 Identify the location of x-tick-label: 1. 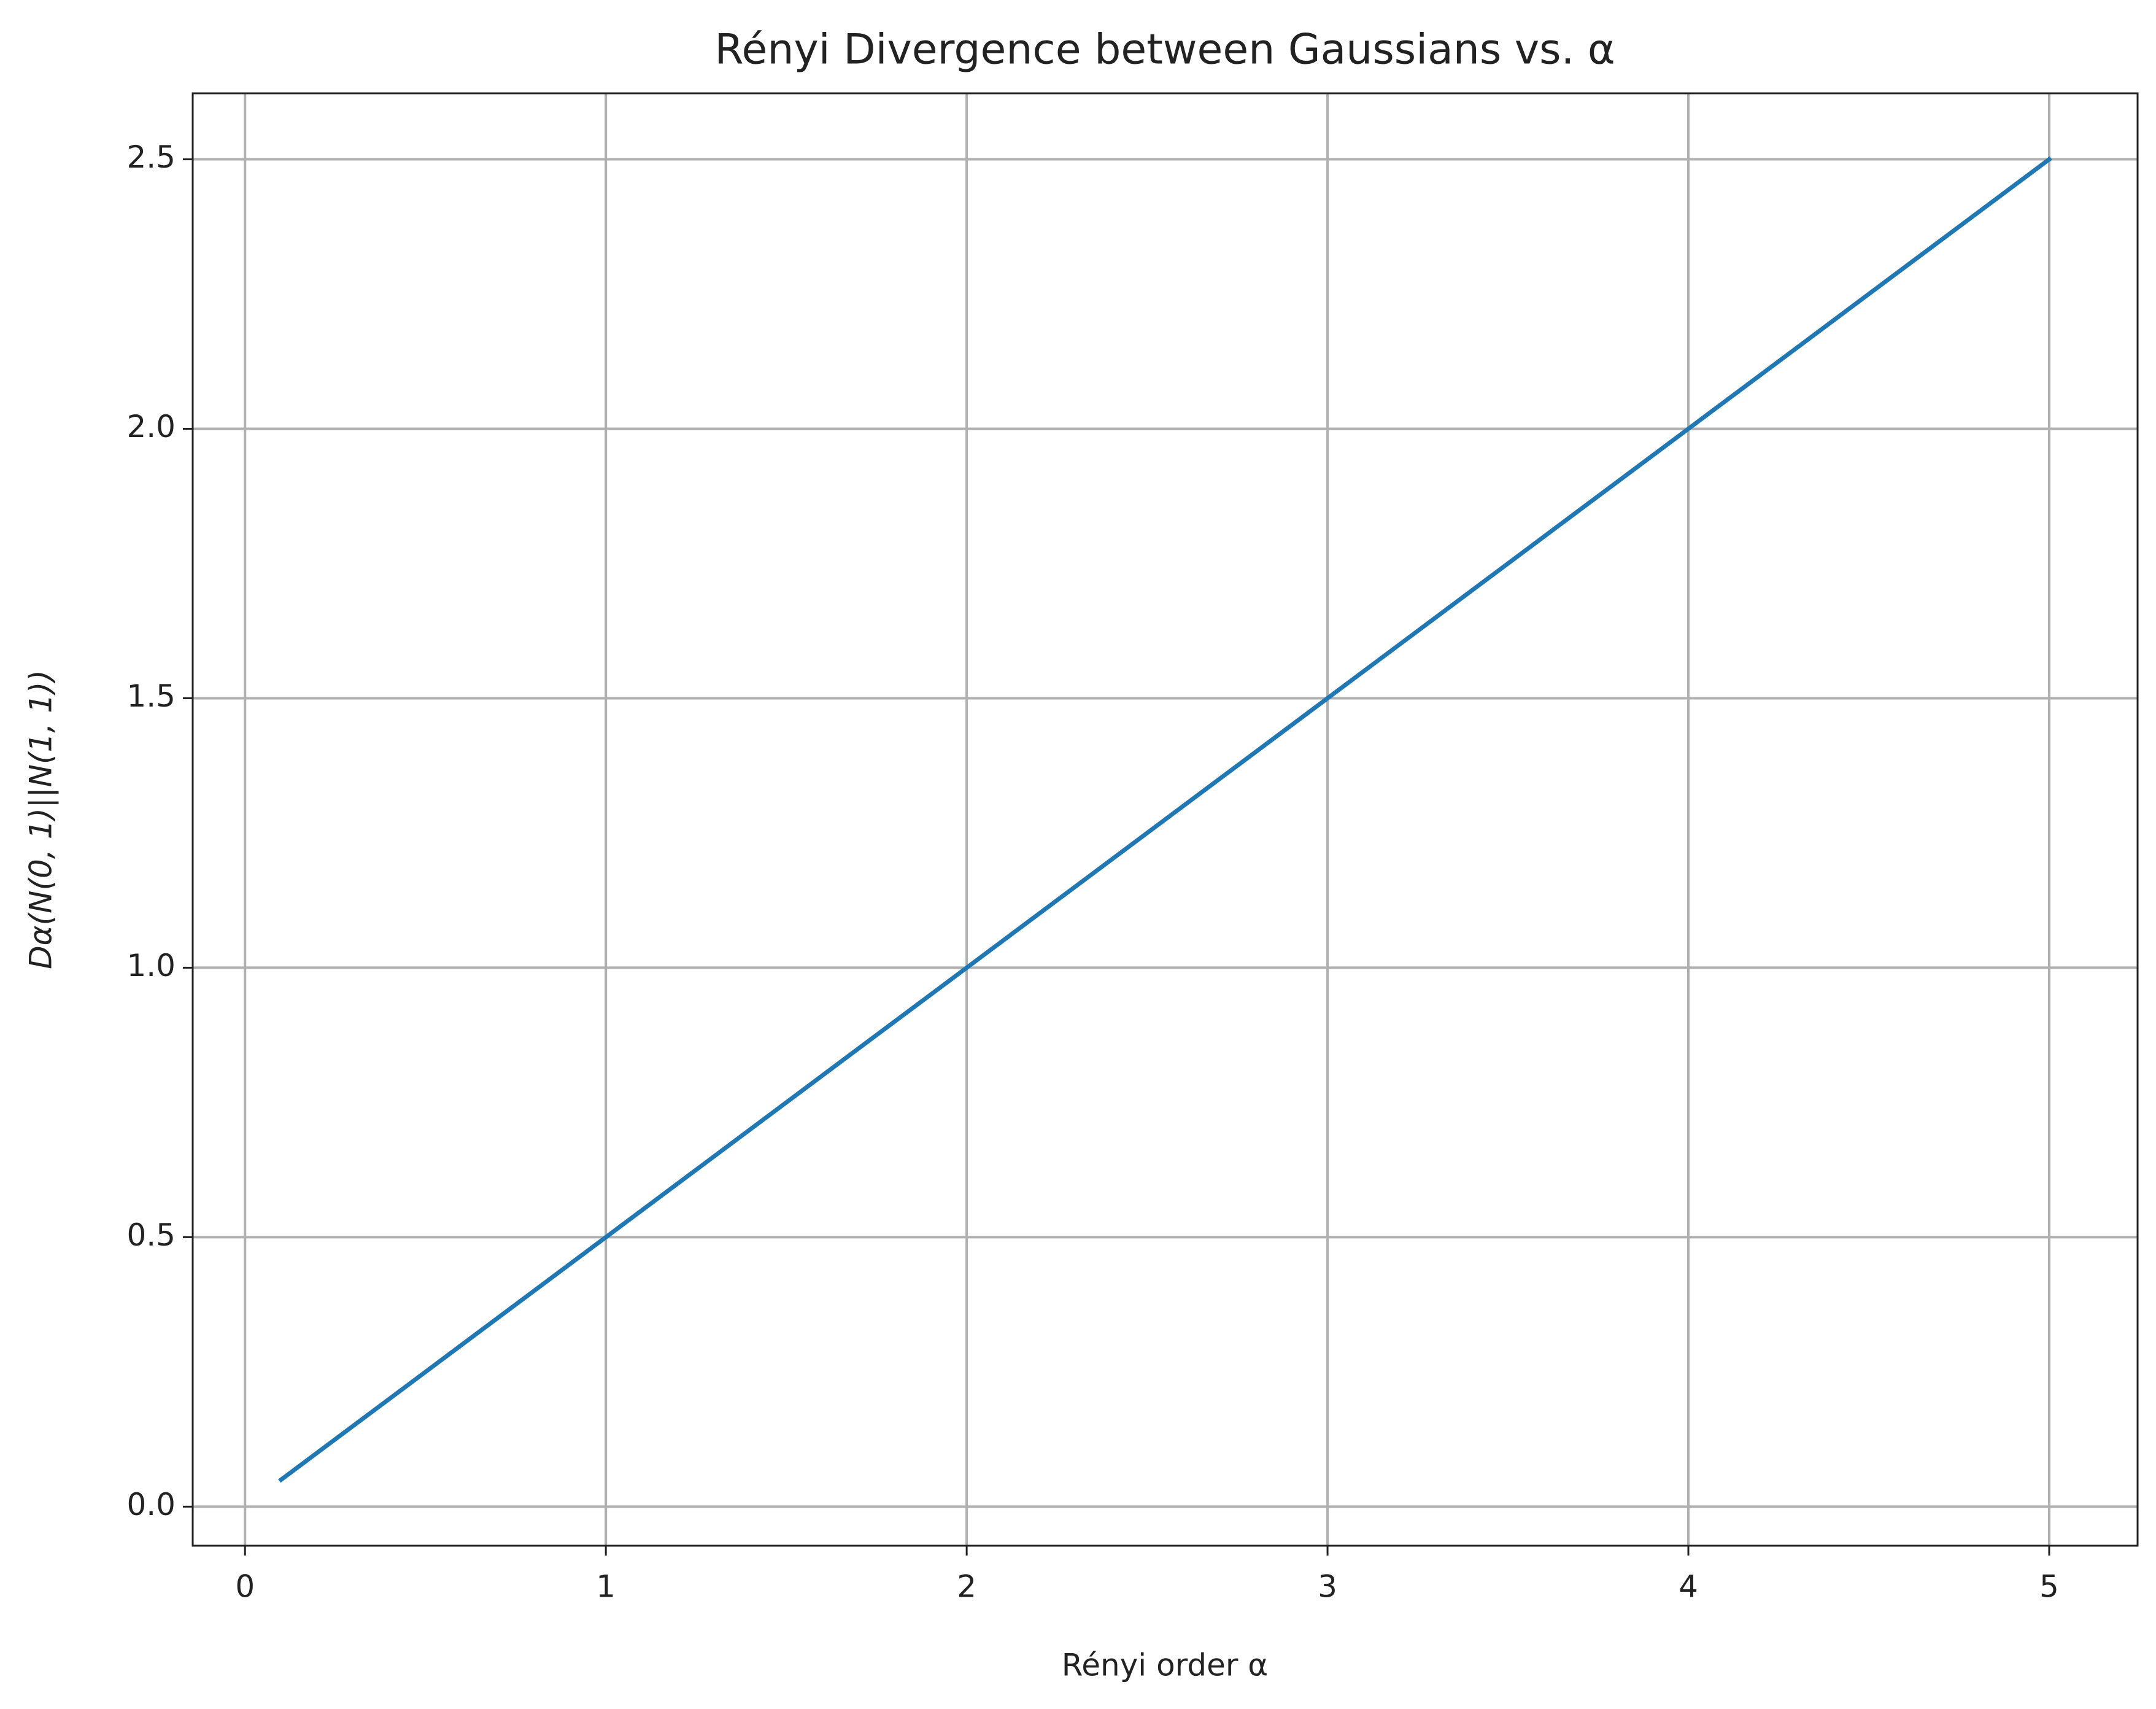
(606, 1587).